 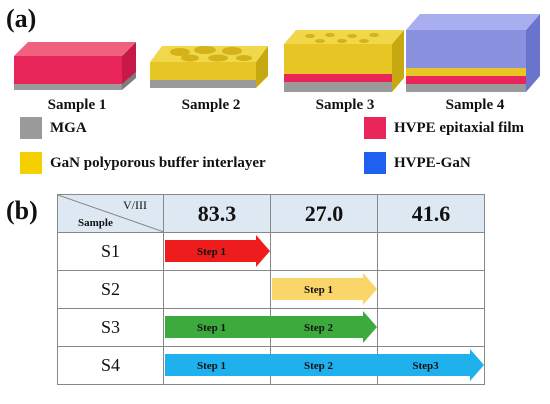 I want to click on row-label-s2: S2, so click(x=110, y=289).